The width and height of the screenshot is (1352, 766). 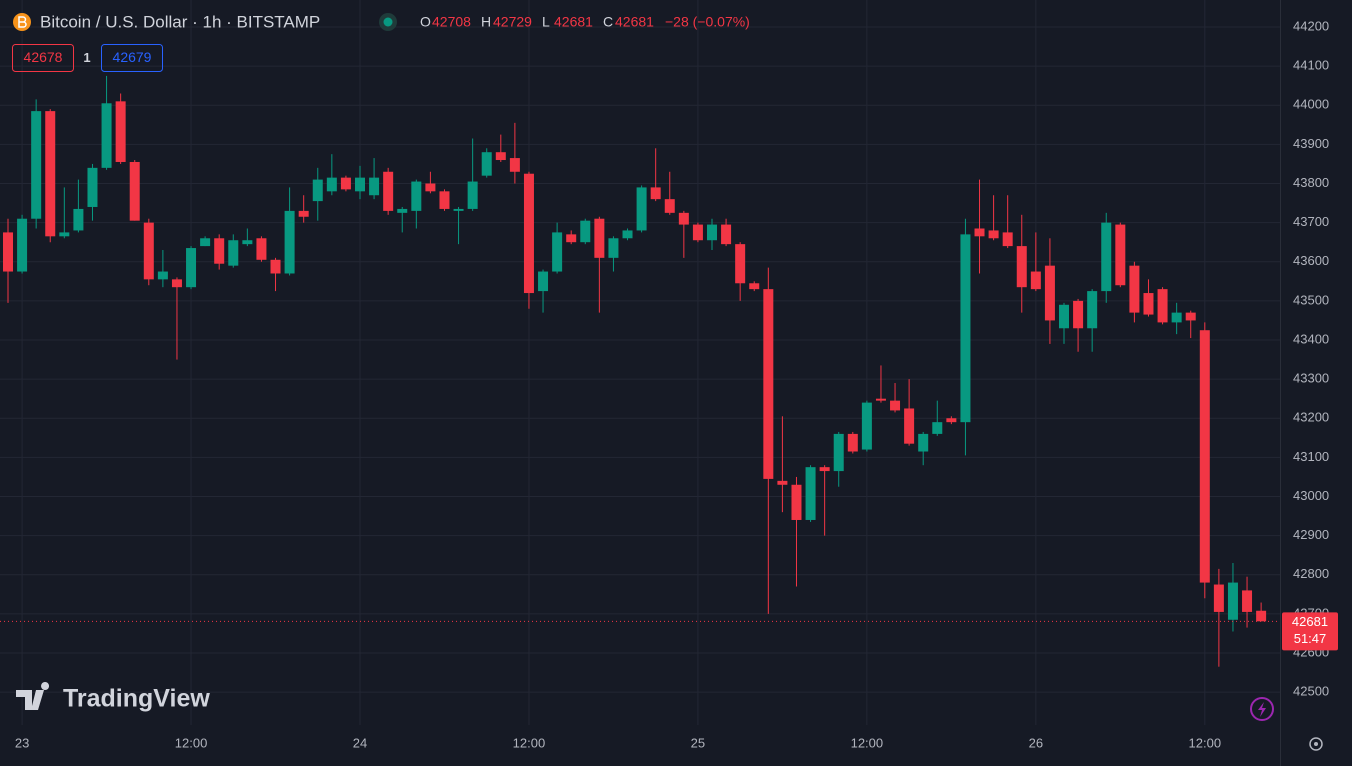 What do you see at coordinates (1311, 299) in the screenshot?
I see `y-tick-label: 43500` at bounding box center [1311, 299].